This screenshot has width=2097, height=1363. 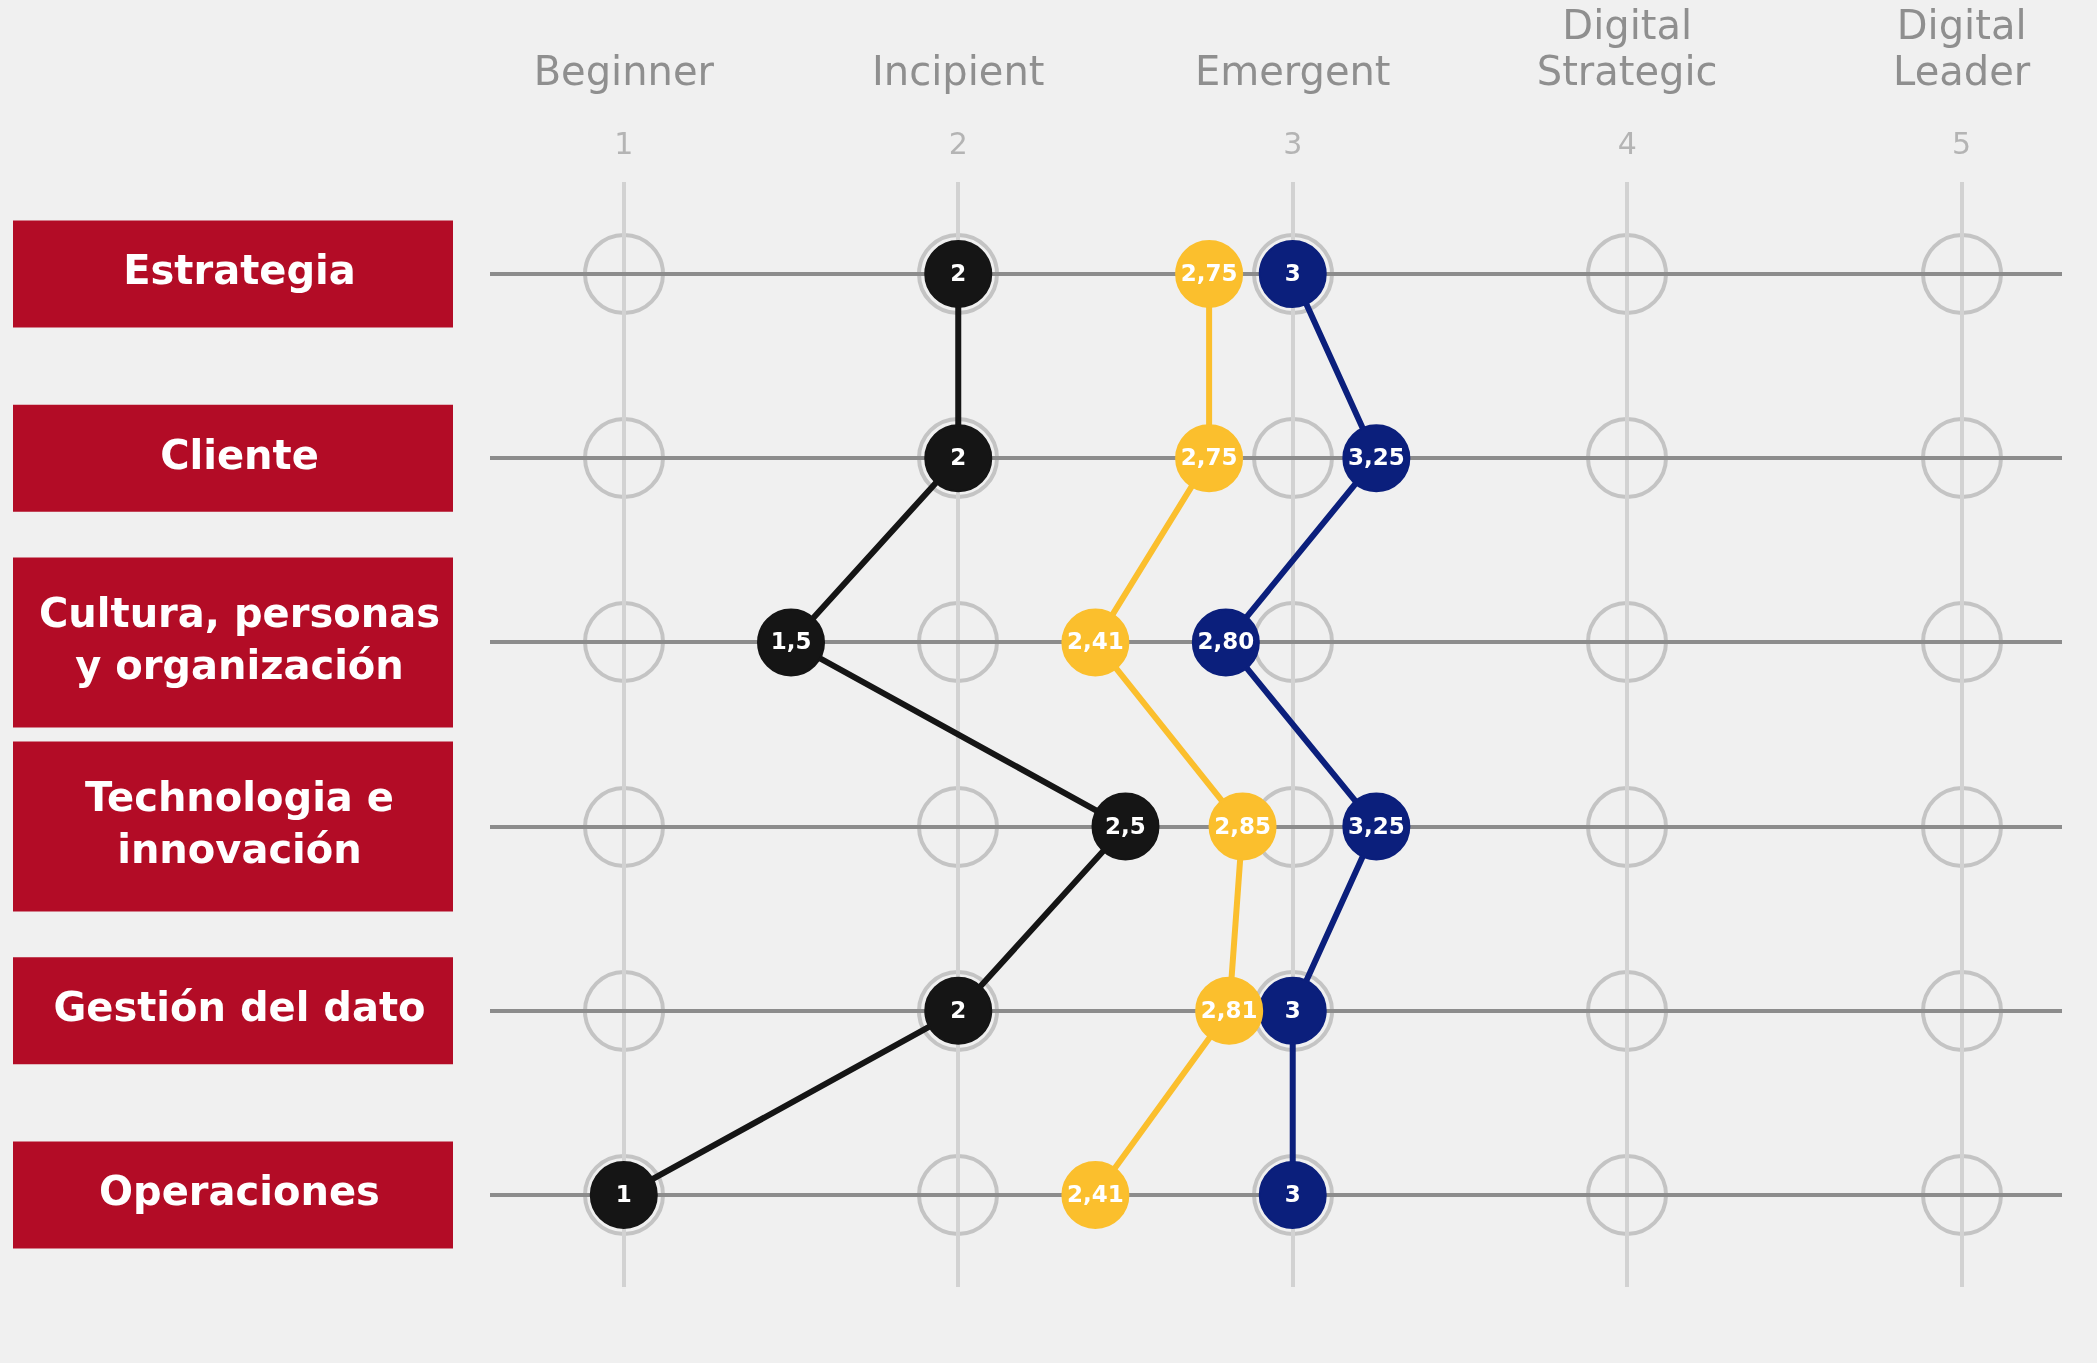 What do you see at coordinates (1627, 48) in the screenshot?
I see `text: Digital Strategic` at bounding box center [1627, 48].